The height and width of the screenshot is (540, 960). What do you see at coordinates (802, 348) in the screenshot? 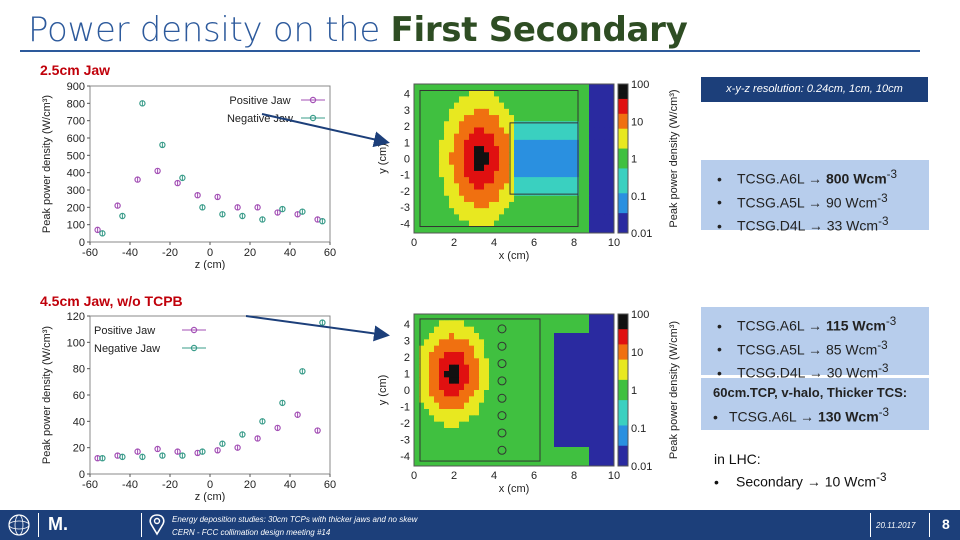
I see `result-2-2: • TCSG.A5L → 85 Wcm-3` at bounding box center [802, 348].